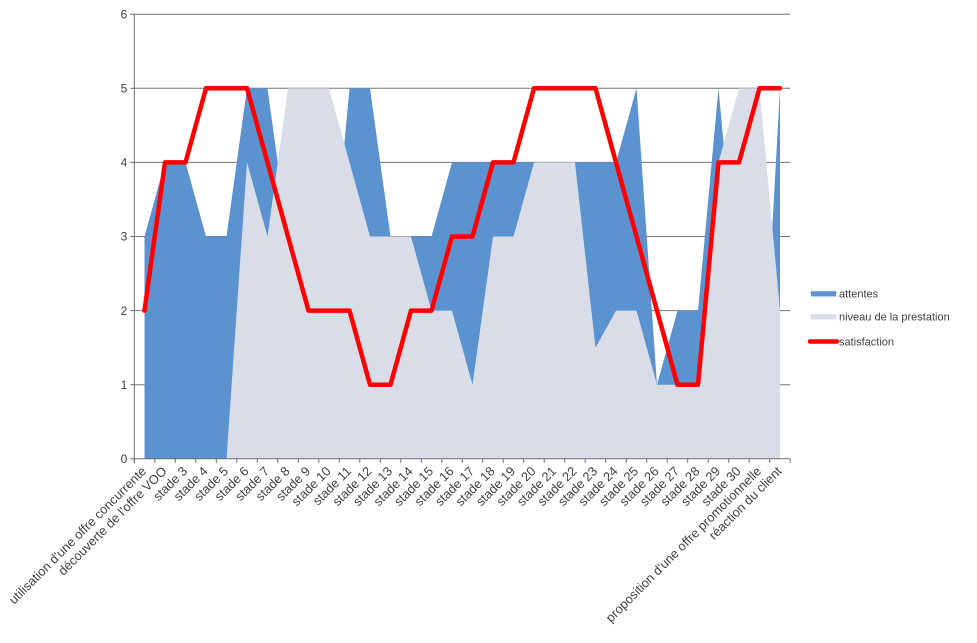 This screenshot has width=977, height=643. I want to click on svg-text: 0, so click(124, 459).